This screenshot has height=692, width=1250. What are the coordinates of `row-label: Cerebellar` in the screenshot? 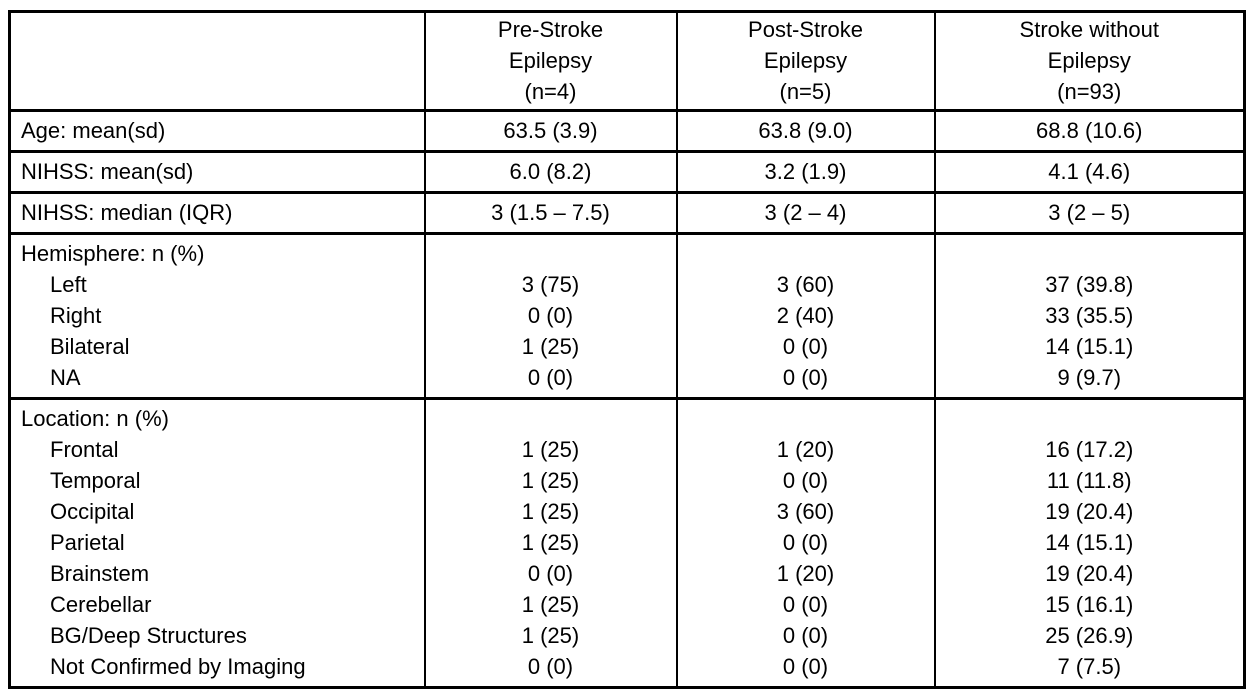 It's located at (101, 604).